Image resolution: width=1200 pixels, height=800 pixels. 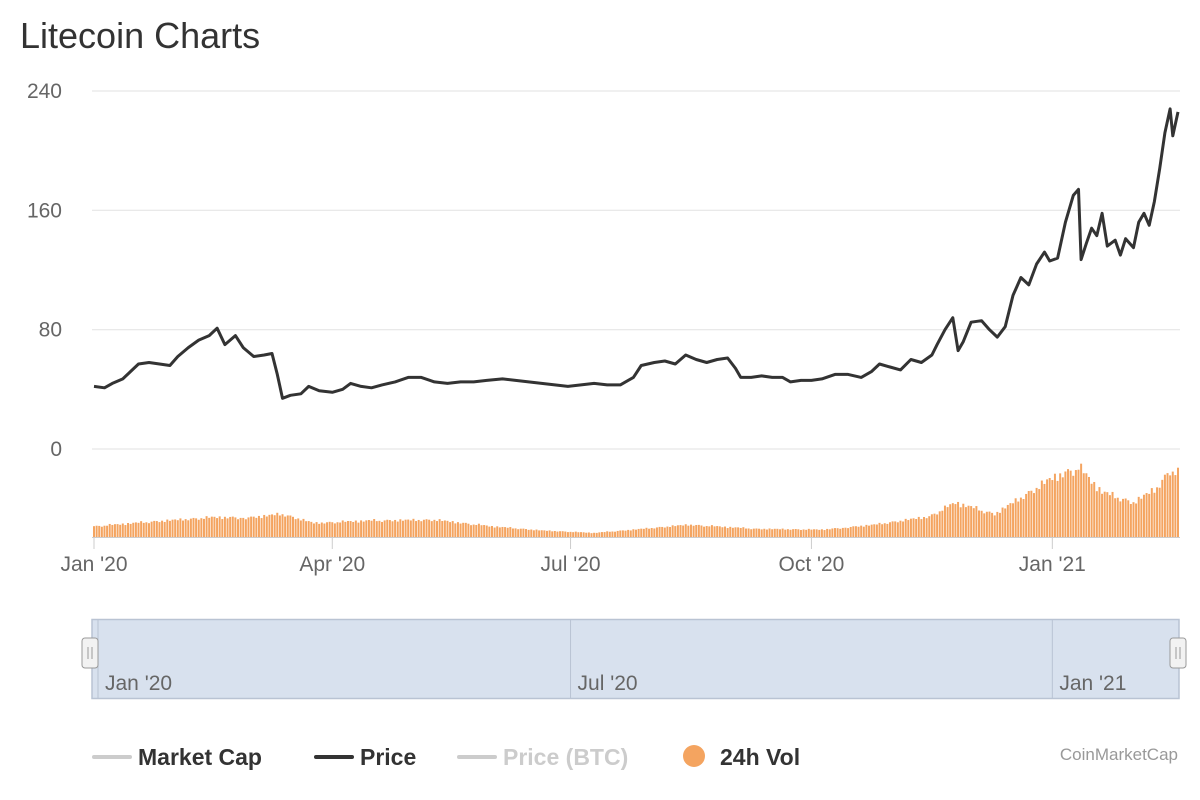 I want to click on navigator-handle-right, so click(x=1178, y=653).